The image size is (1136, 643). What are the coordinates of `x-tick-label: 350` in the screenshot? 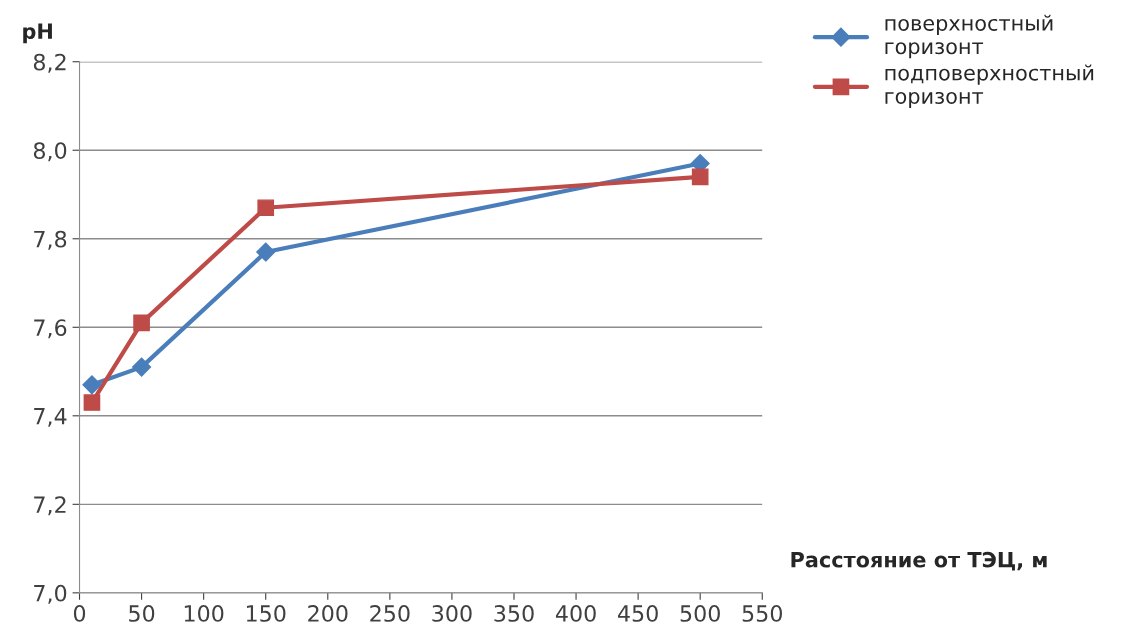 It's located at (514, 613).